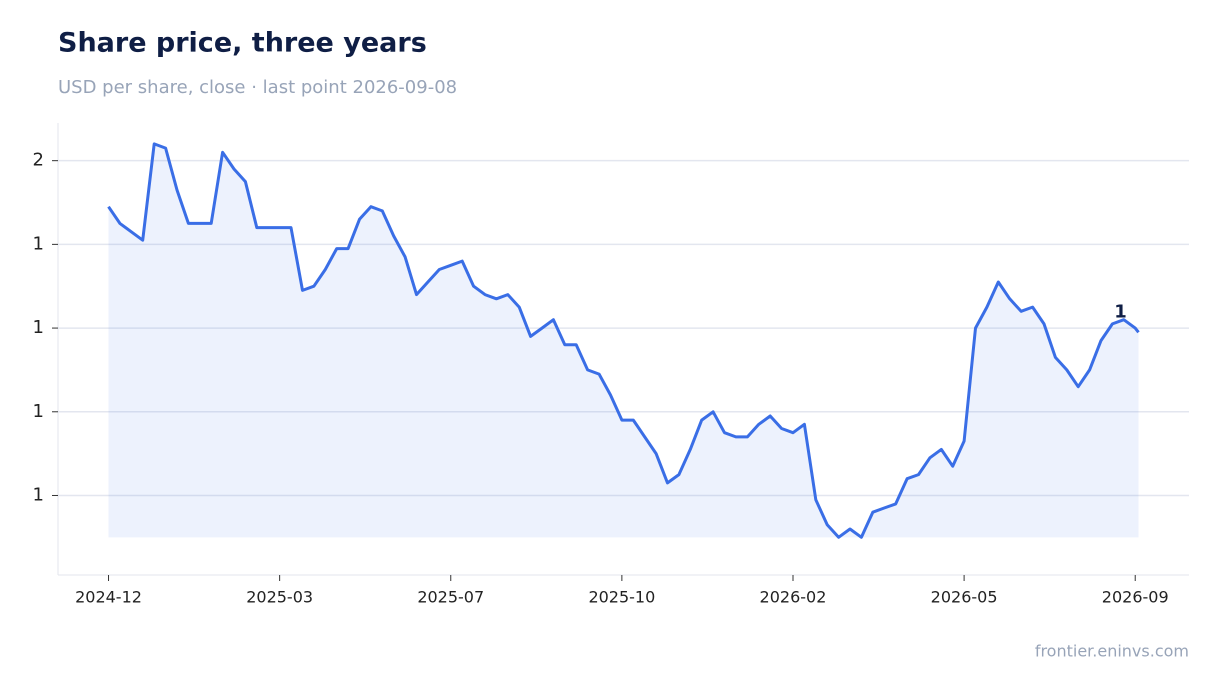 The image size is (1220, 693). I want to click on x-tick-label: 2025-03, so click(279, 597).